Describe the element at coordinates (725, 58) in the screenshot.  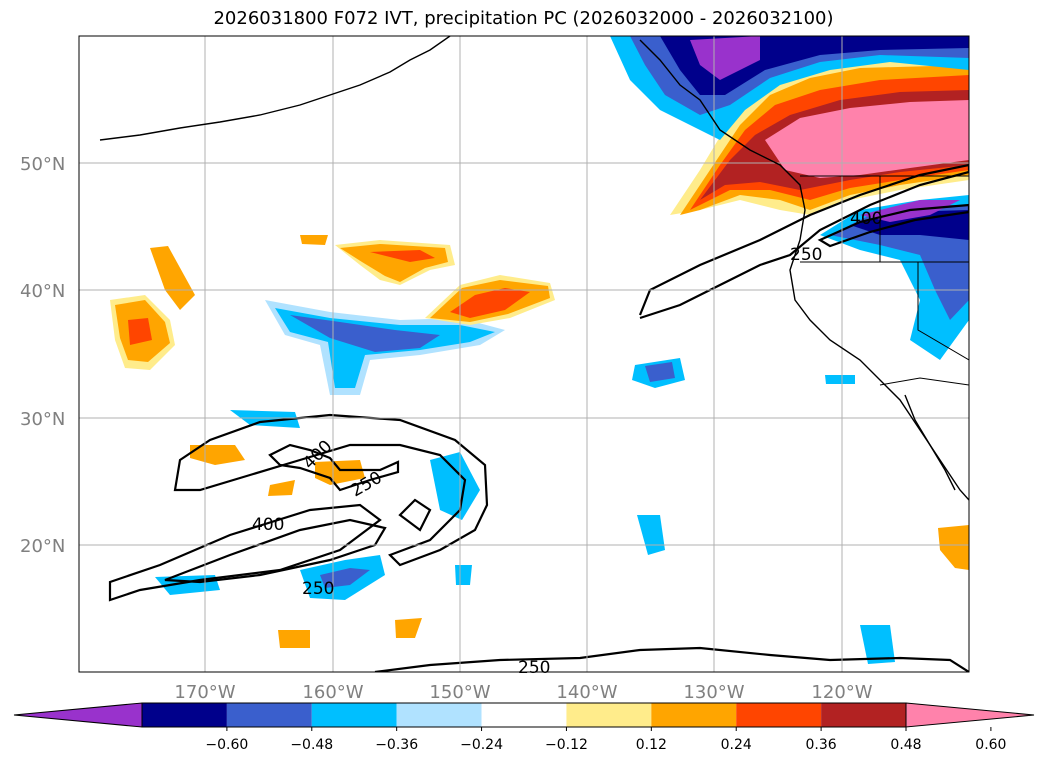
I see `neg-band-north-purple` at that location.